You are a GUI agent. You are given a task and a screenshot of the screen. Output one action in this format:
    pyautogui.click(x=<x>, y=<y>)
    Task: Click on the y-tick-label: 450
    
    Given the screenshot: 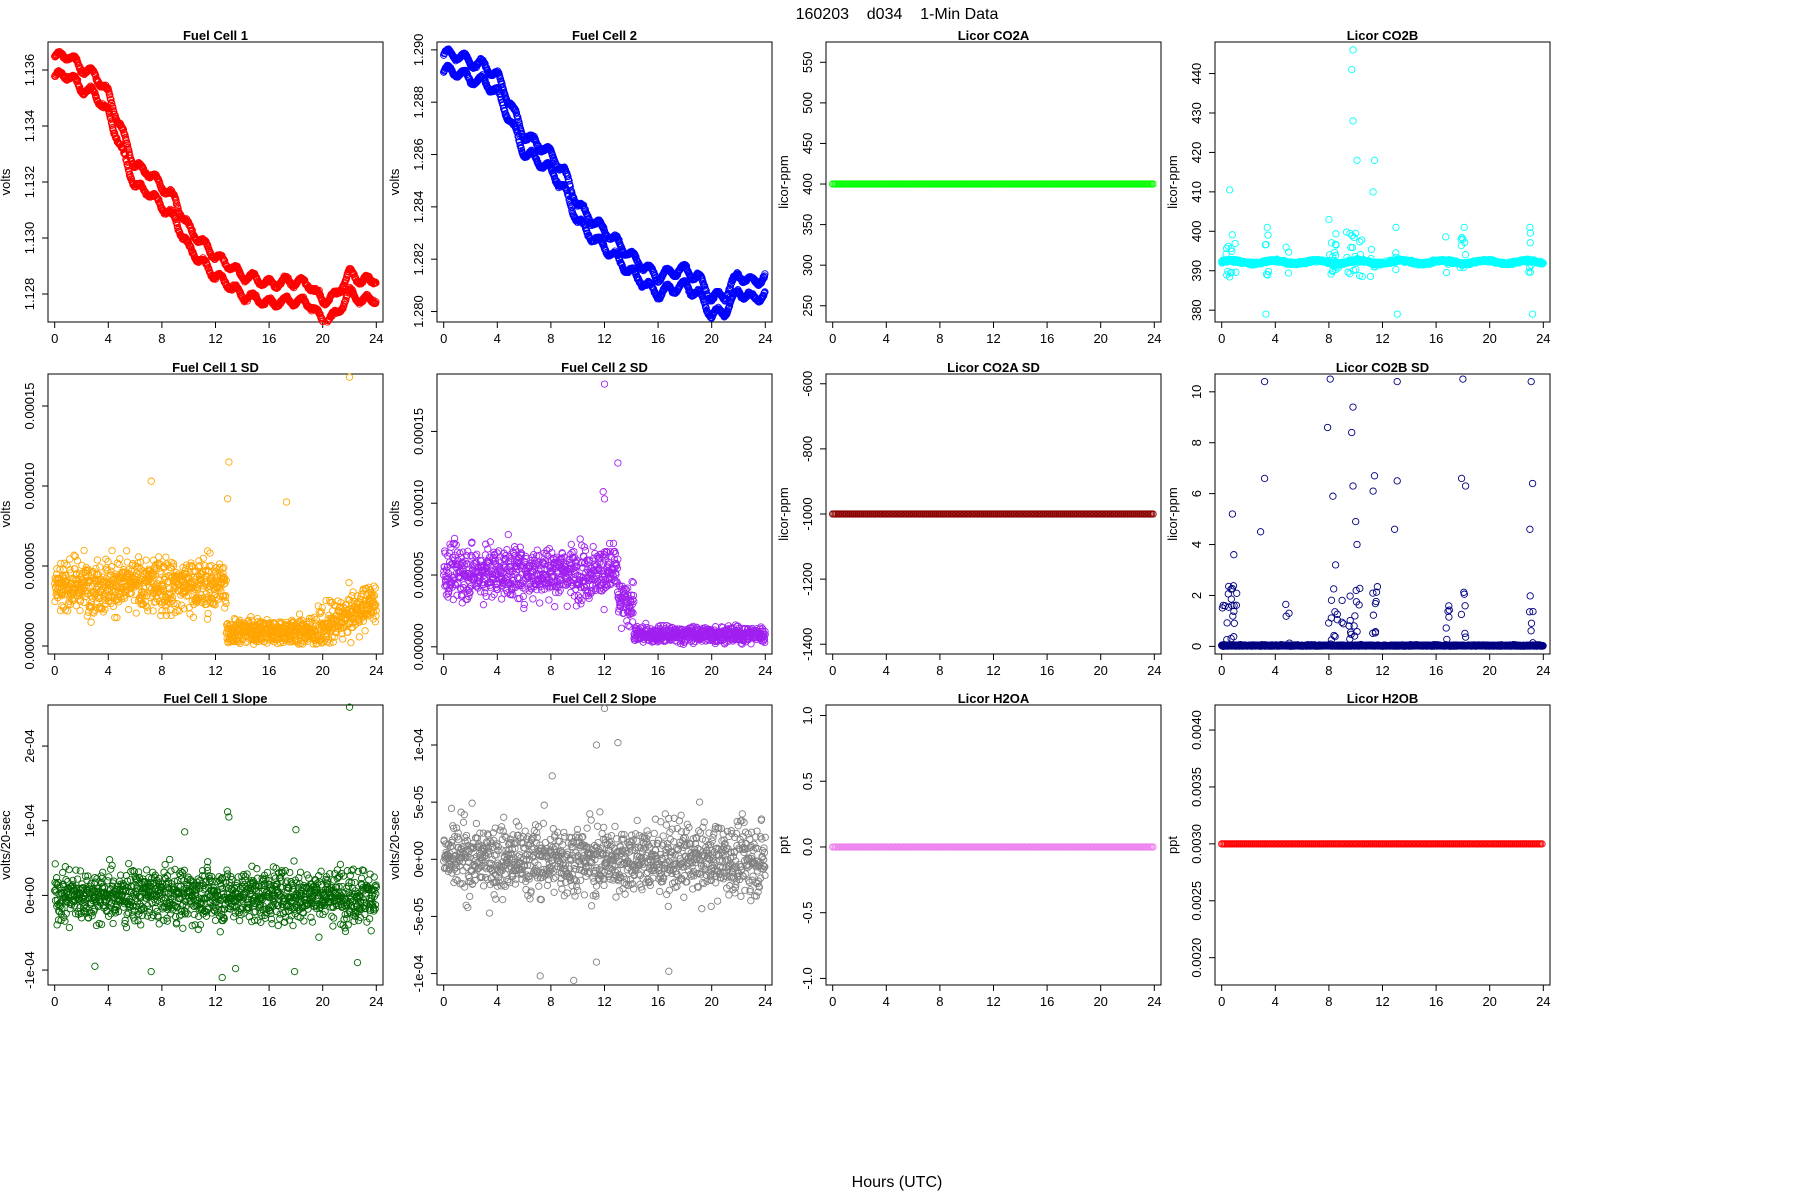 What is the action you would take?
    pyautogui.click(x=807, y=144)
    